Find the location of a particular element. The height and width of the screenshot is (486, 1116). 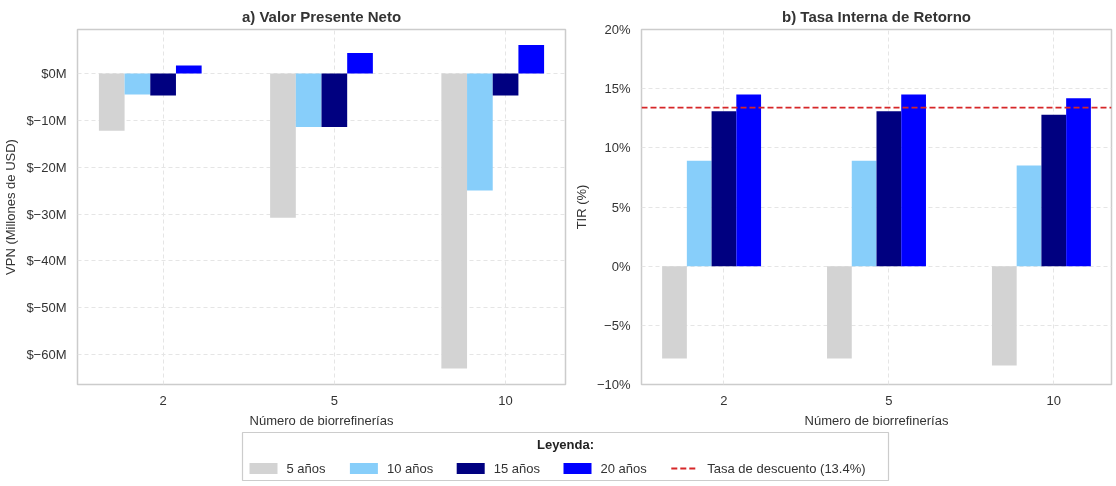

legend-title: Leyenda: is located at coordinates (565, 444).